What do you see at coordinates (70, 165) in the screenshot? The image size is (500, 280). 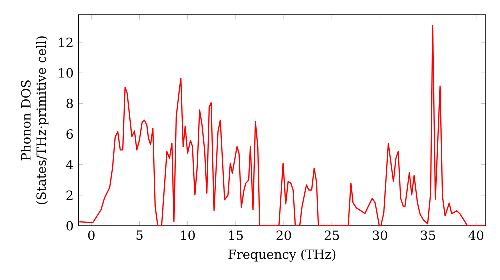 I see `y-tick-label: 4` at bounding box center [70, 165].